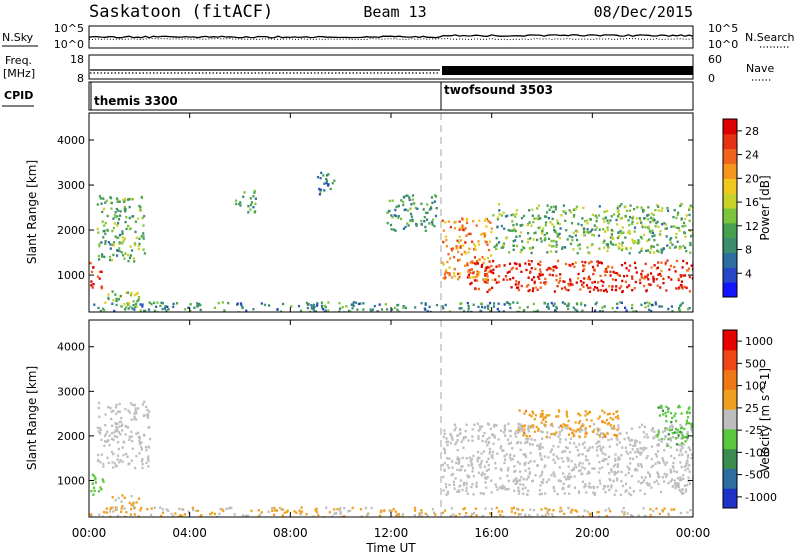  What do you see at coordinates (752, 131) in the screenshot?
I see `colorbar-tick-label: 28` at bounding box center [752, 131].